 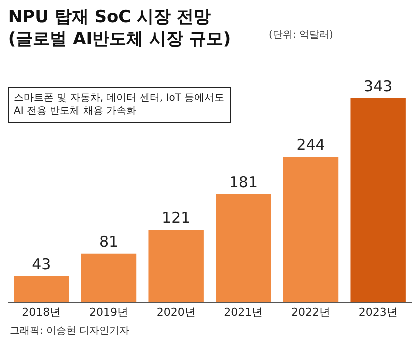 What do you see at coordinates (311, 313) in the screenshot?
I see `x-tick-label: 2022년` at bounding box center [311, 313].